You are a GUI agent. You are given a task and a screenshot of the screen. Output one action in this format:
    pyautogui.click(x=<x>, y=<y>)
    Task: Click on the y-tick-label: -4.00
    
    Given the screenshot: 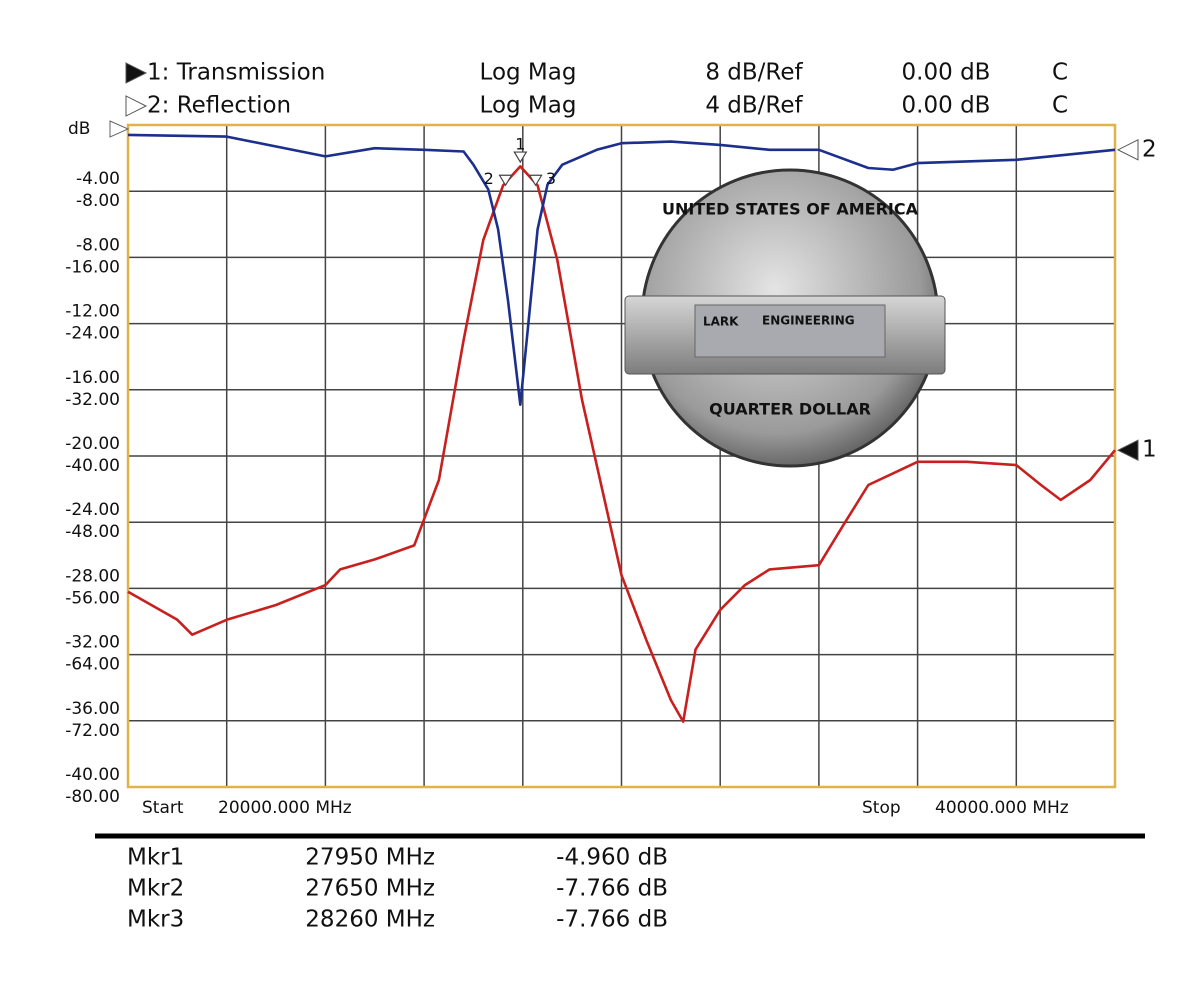 What is the action you would take?
    pyautogui.click(x=98, y=179)
    